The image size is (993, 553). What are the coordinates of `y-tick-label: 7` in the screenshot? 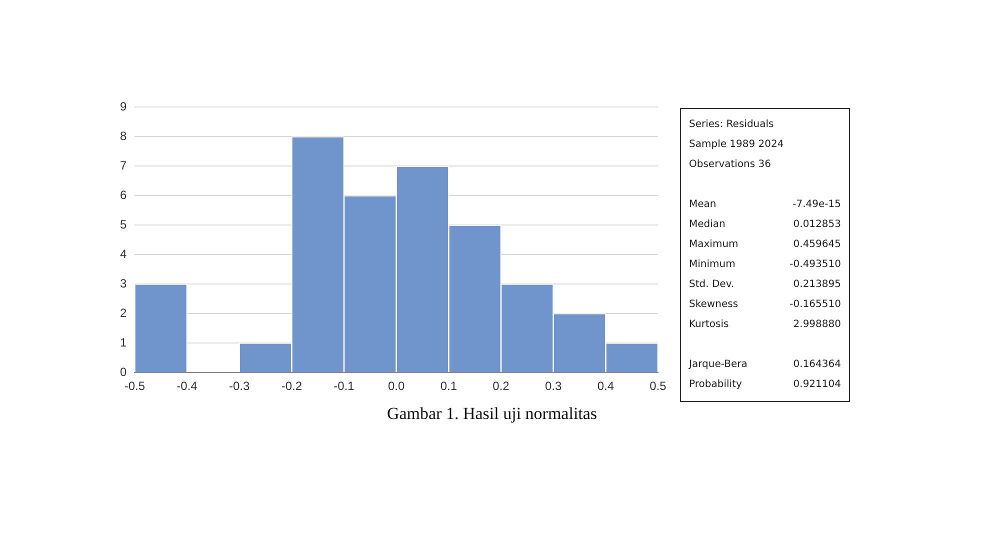 It's located at (123, 165).